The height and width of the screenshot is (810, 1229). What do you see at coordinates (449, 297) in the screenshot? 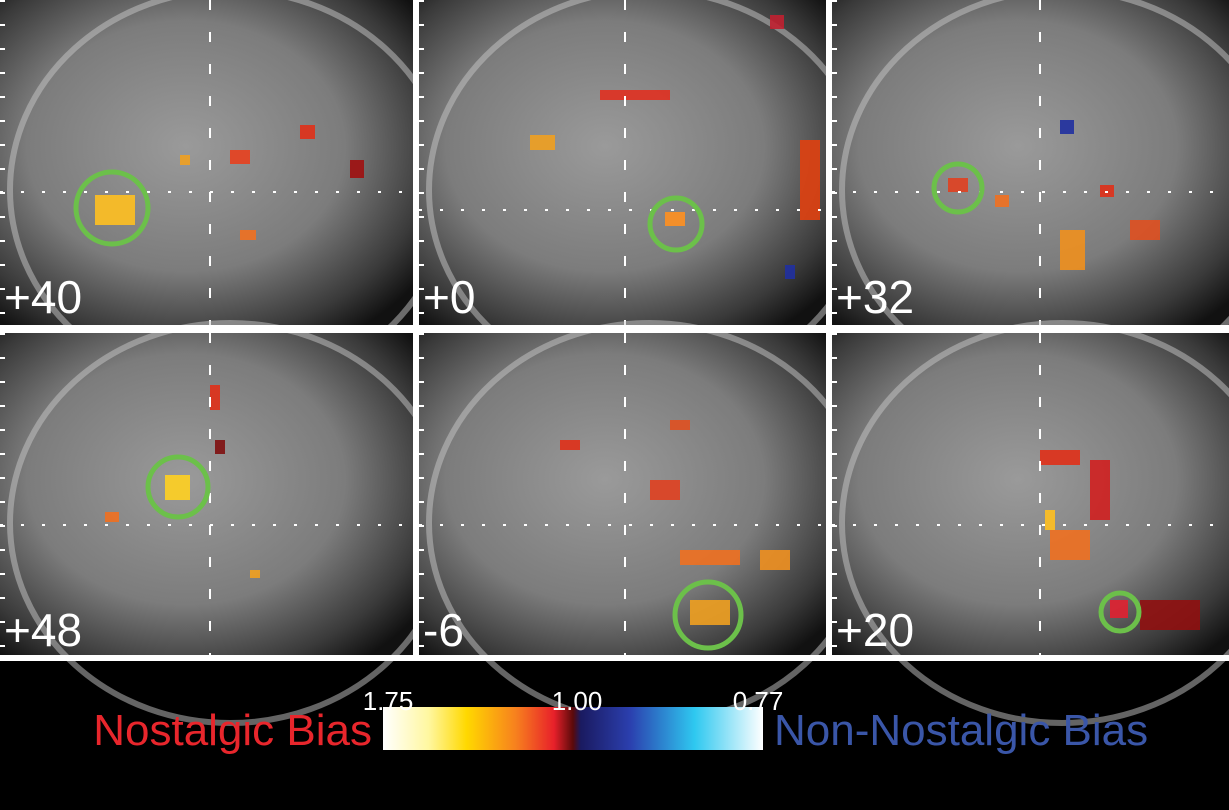
I see `slice-label: +0` at bounding box center [449, 297].